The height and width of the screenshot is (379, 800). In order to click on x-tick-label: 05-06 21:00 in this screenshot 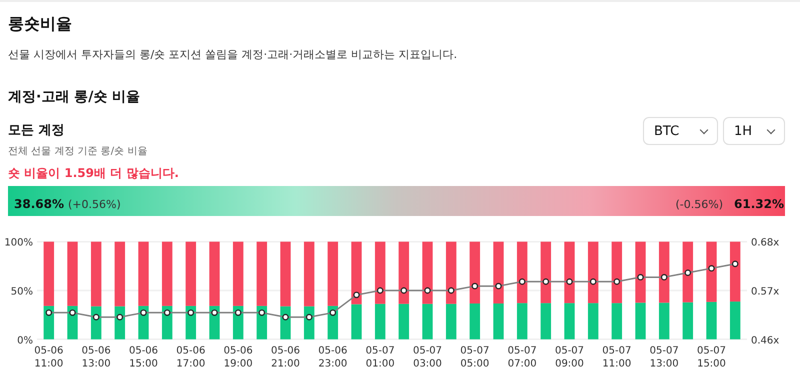, I will do `click(285, 357)`.